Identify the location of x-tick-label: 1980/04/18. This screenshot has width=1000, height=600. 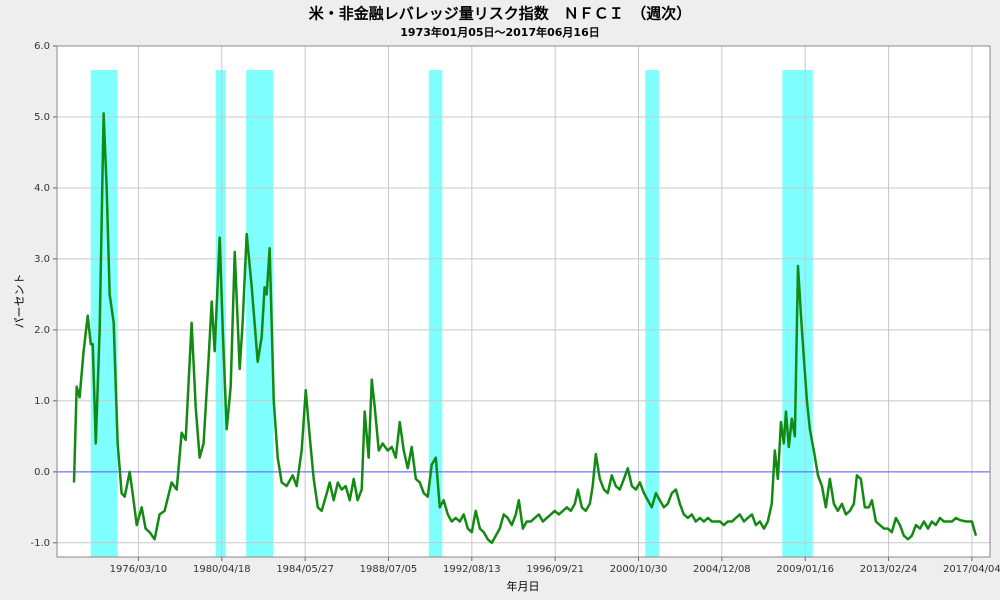
(222, 569).